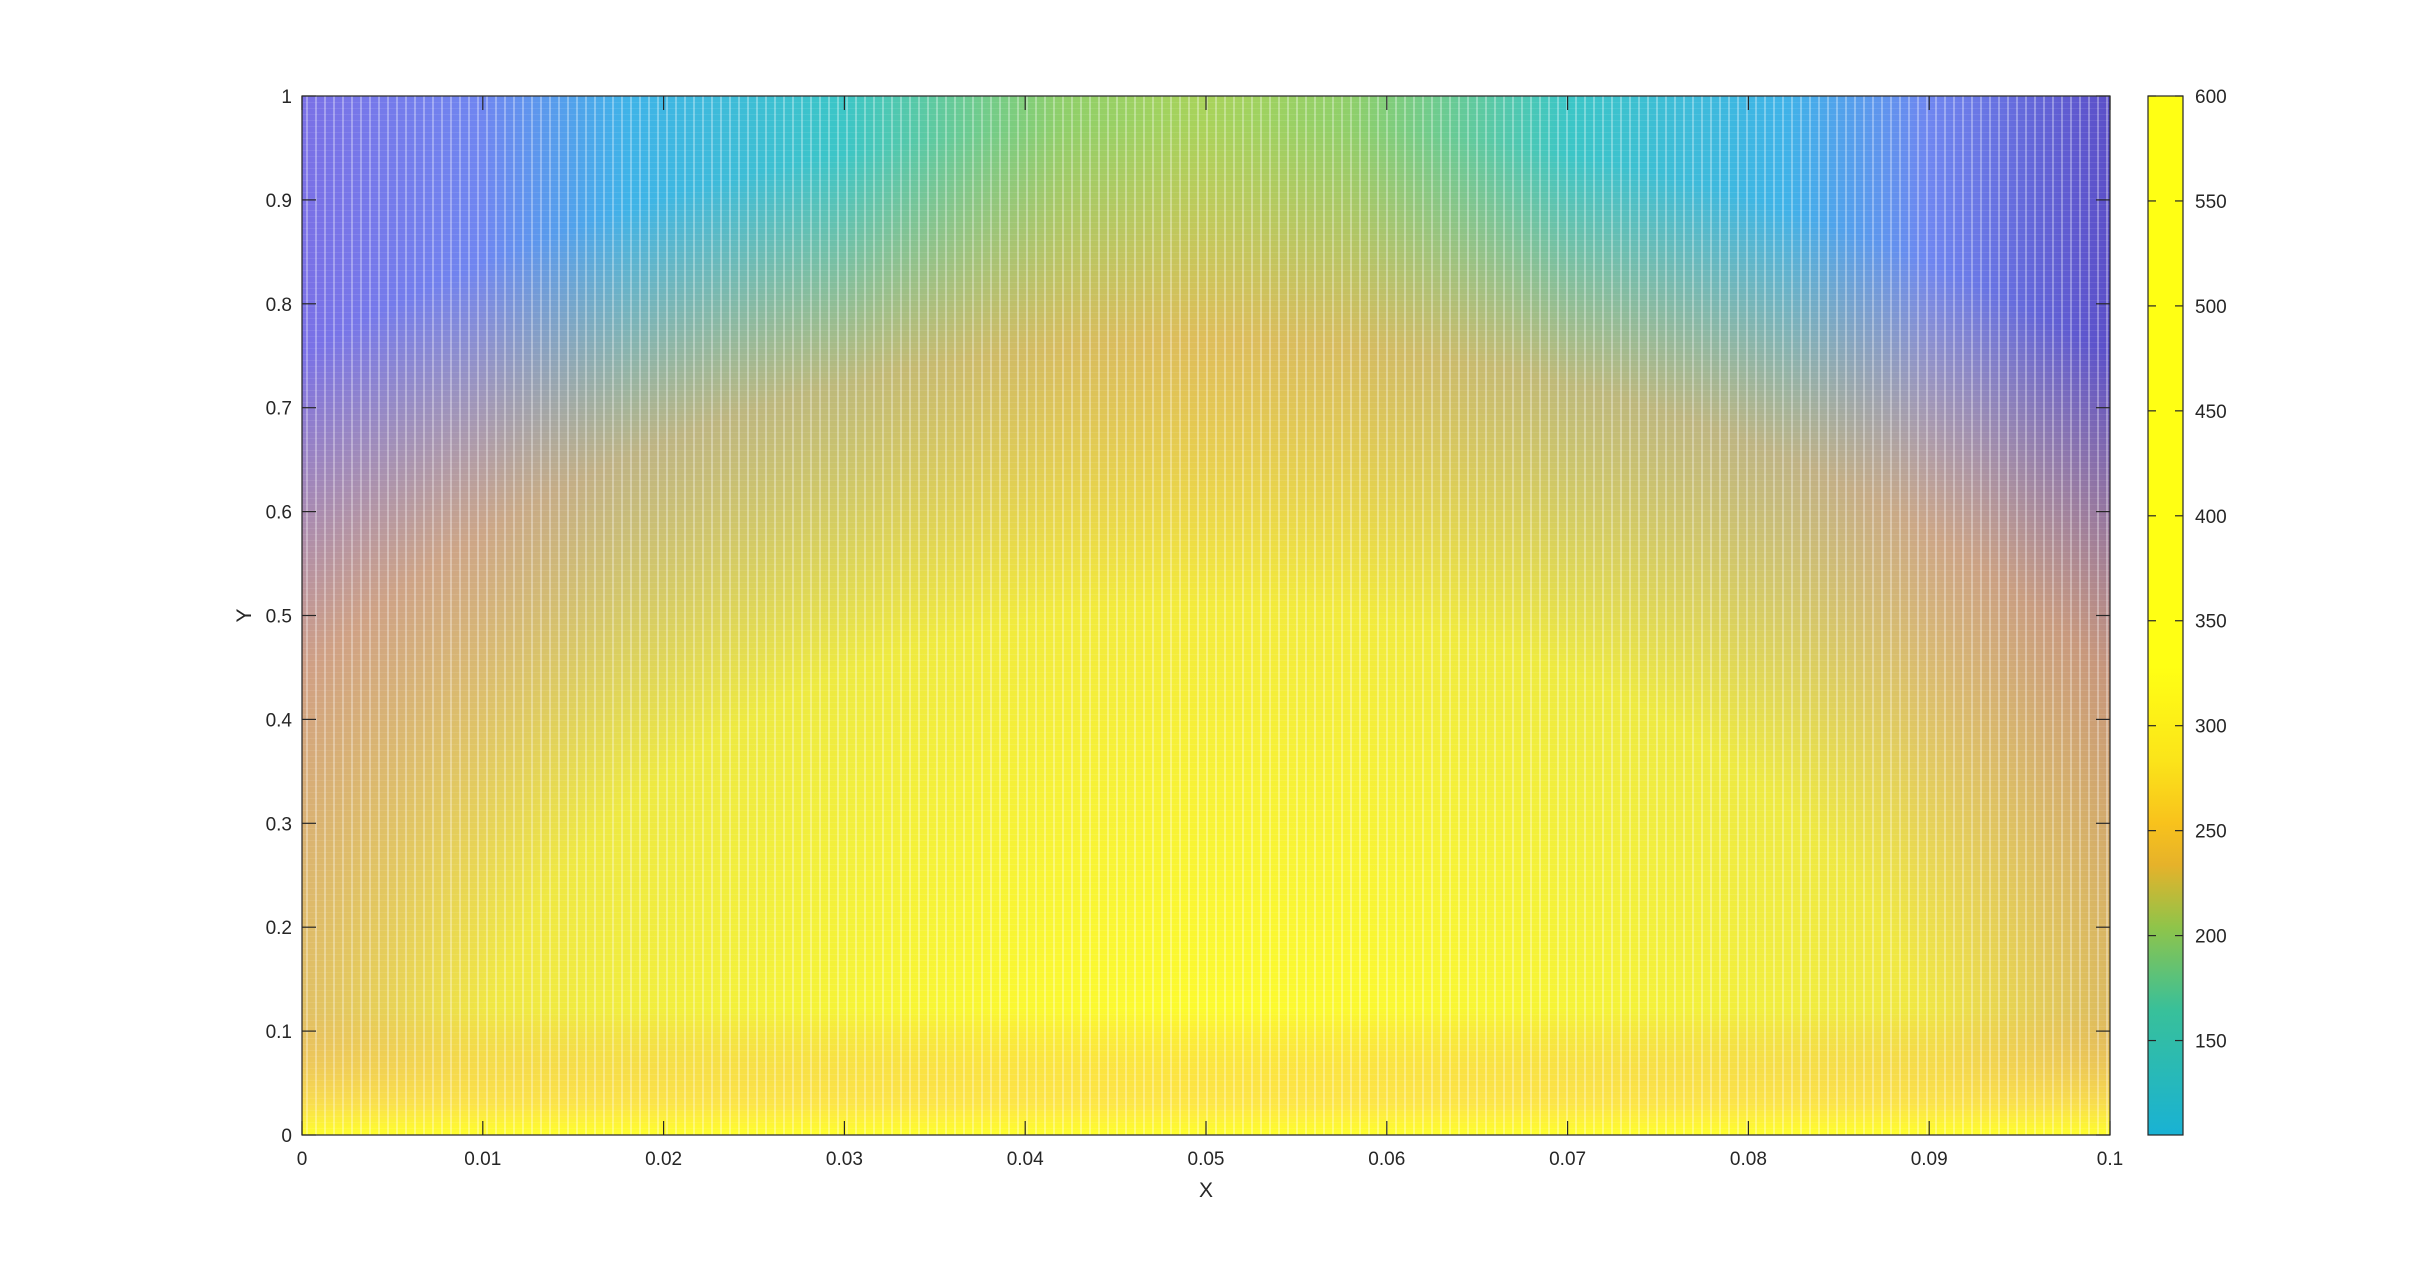 The width and height of the screenshot is (2418, 1262). Describe the element at coordinates (2211, 832) in the screenshot. I see `colorbar-tick-label: 250` at that location.